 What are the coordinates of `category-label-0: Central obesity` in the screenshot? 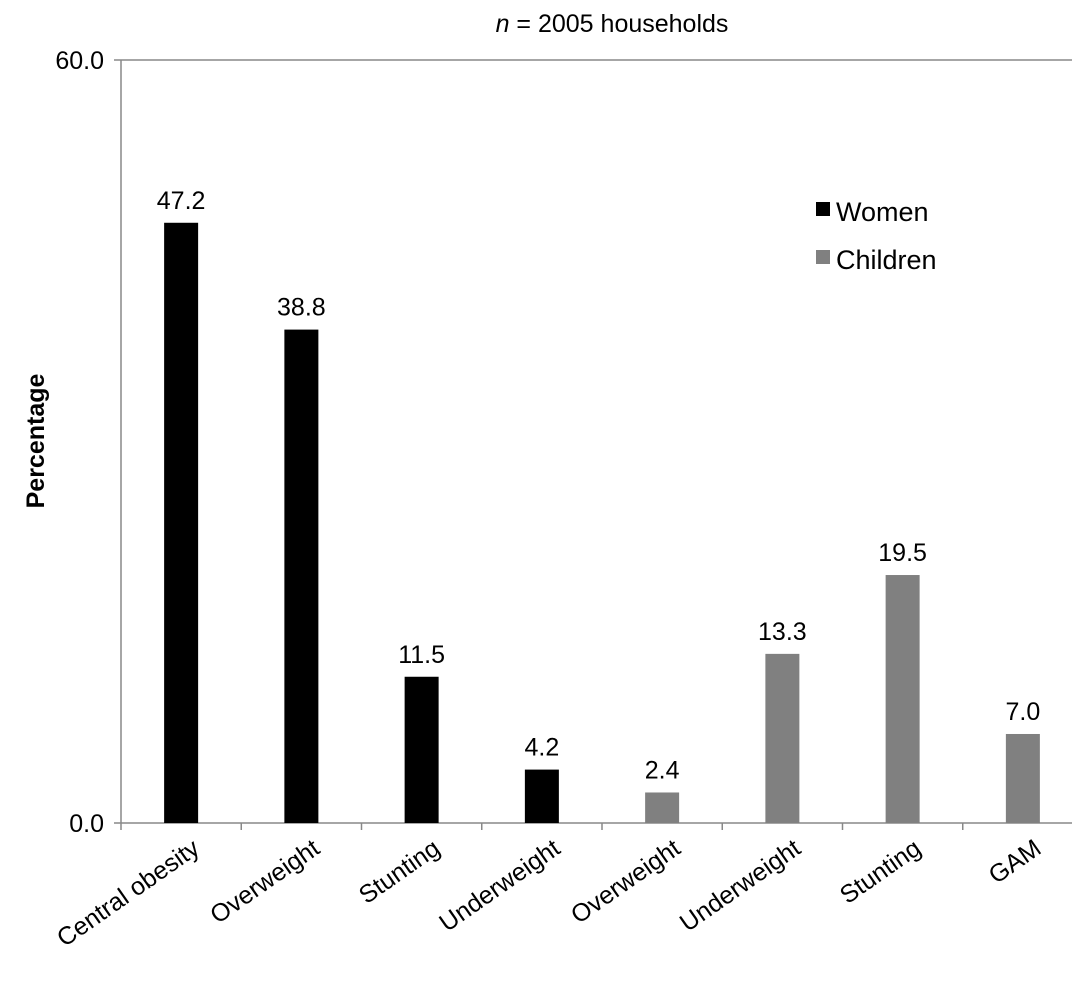 It's located at (128, 893).